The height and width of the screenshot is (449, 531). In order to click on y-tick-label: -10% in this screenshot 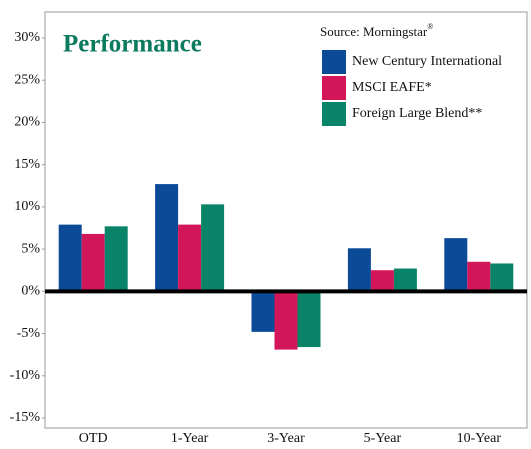, I will do `click(25, 375)`.